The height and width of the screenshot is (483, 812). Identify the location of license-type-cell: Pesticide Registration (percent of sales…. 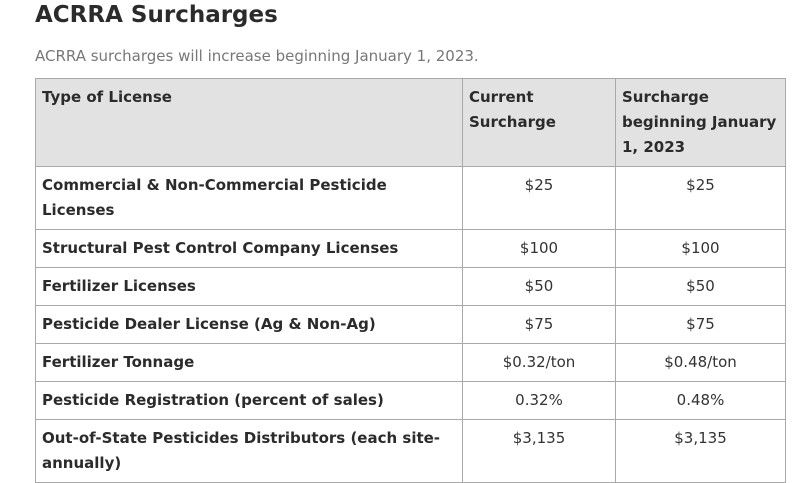
(249, 400).